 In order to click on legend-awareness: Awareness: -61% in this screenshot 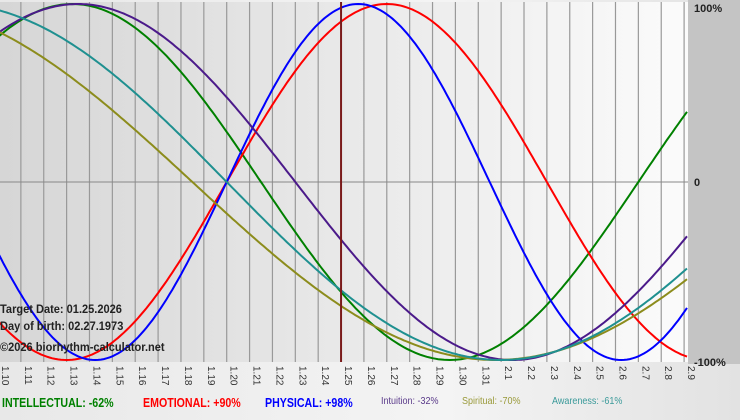, I will do `click(587, 401)`.